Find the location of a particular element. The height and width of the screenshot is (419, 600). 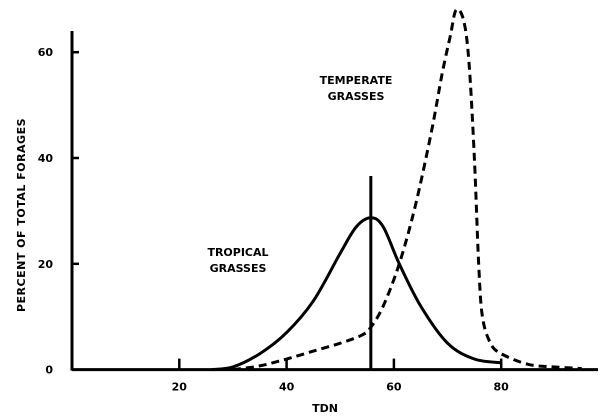

y-tick-label: 60 is located at coordinates (46, 52).